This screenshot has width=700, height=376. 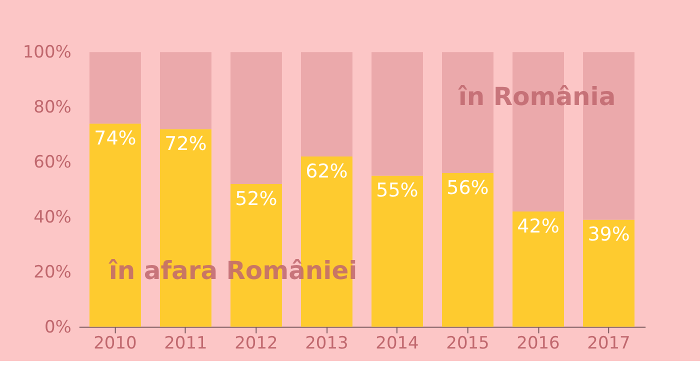 What do you see at coordinates (468, 343) in the screenshot?
I see `x-tick-label: 2015` at bounding box center [468, 343].